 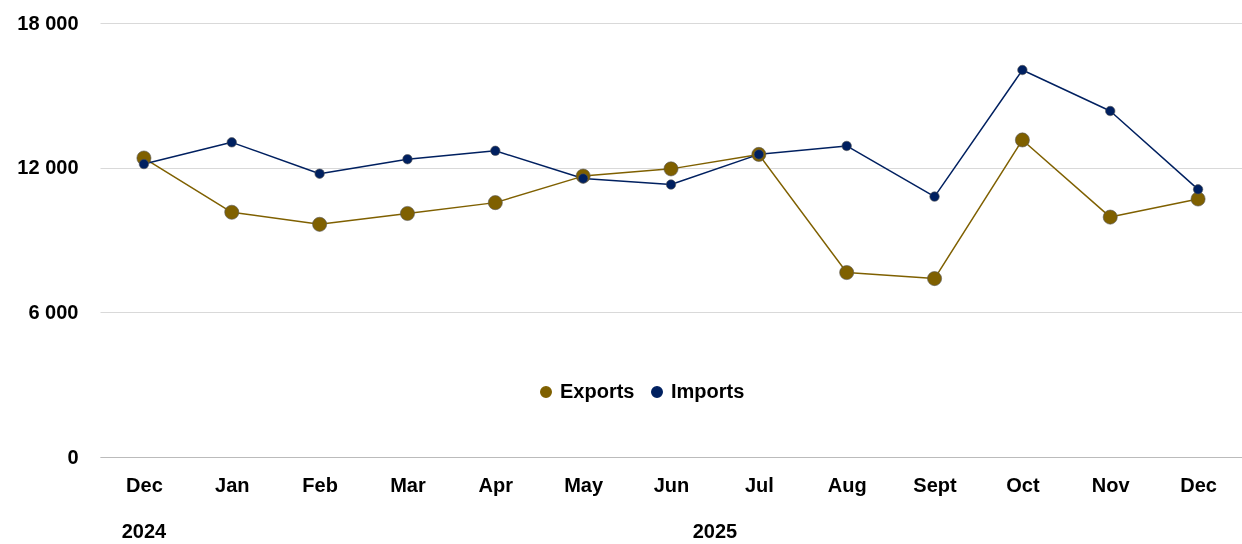 I want to click on y-tick-label: 12 000, so click(x=48, y=167).